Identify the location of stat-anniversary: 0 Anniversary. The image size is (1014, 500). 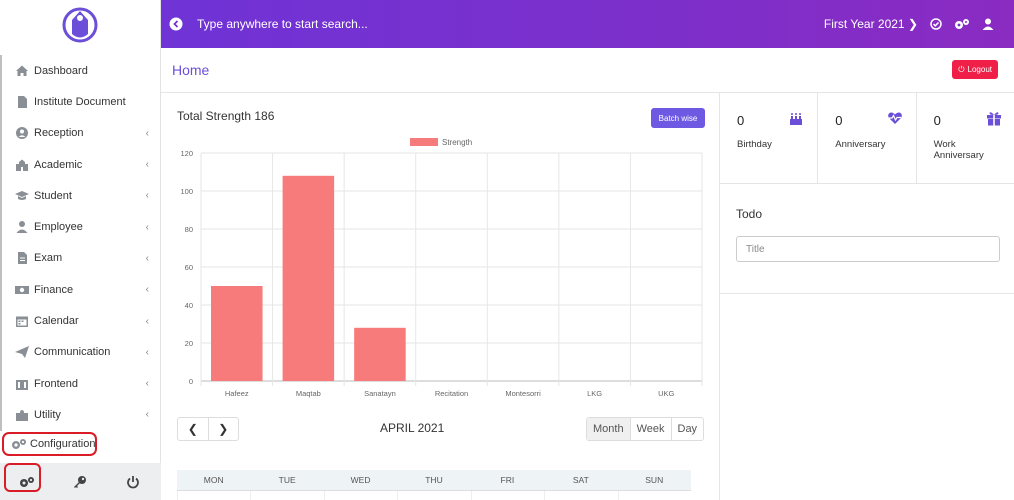
(867, 138).